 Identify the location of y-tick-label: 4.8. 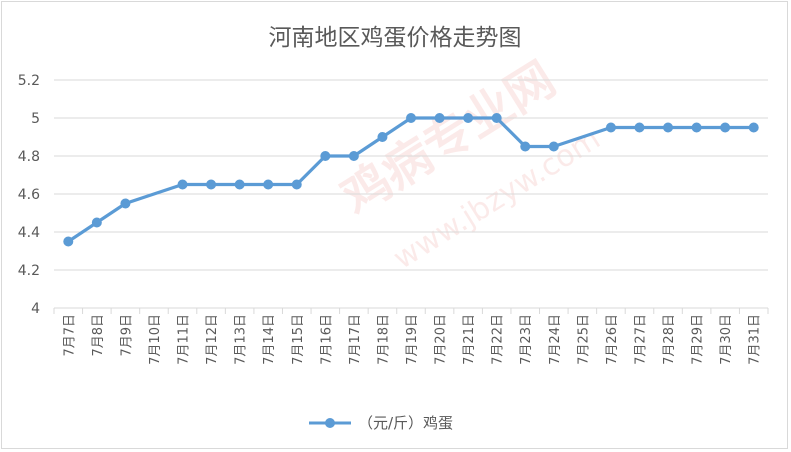
(29, 157).